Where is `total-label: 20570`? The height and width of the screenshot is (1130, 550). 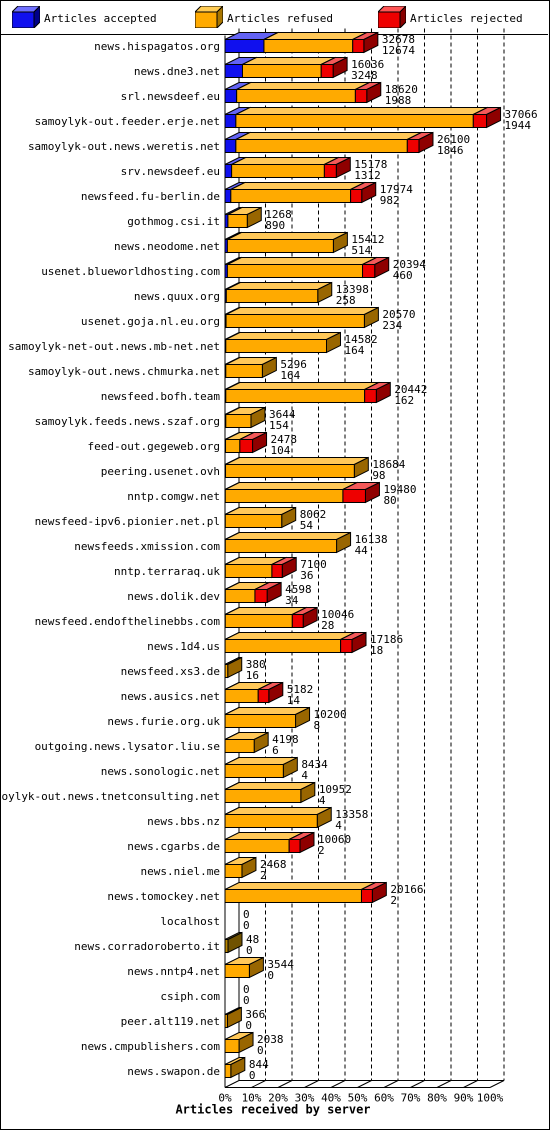
total-label: 20570 is located at coordinates (398, 314).